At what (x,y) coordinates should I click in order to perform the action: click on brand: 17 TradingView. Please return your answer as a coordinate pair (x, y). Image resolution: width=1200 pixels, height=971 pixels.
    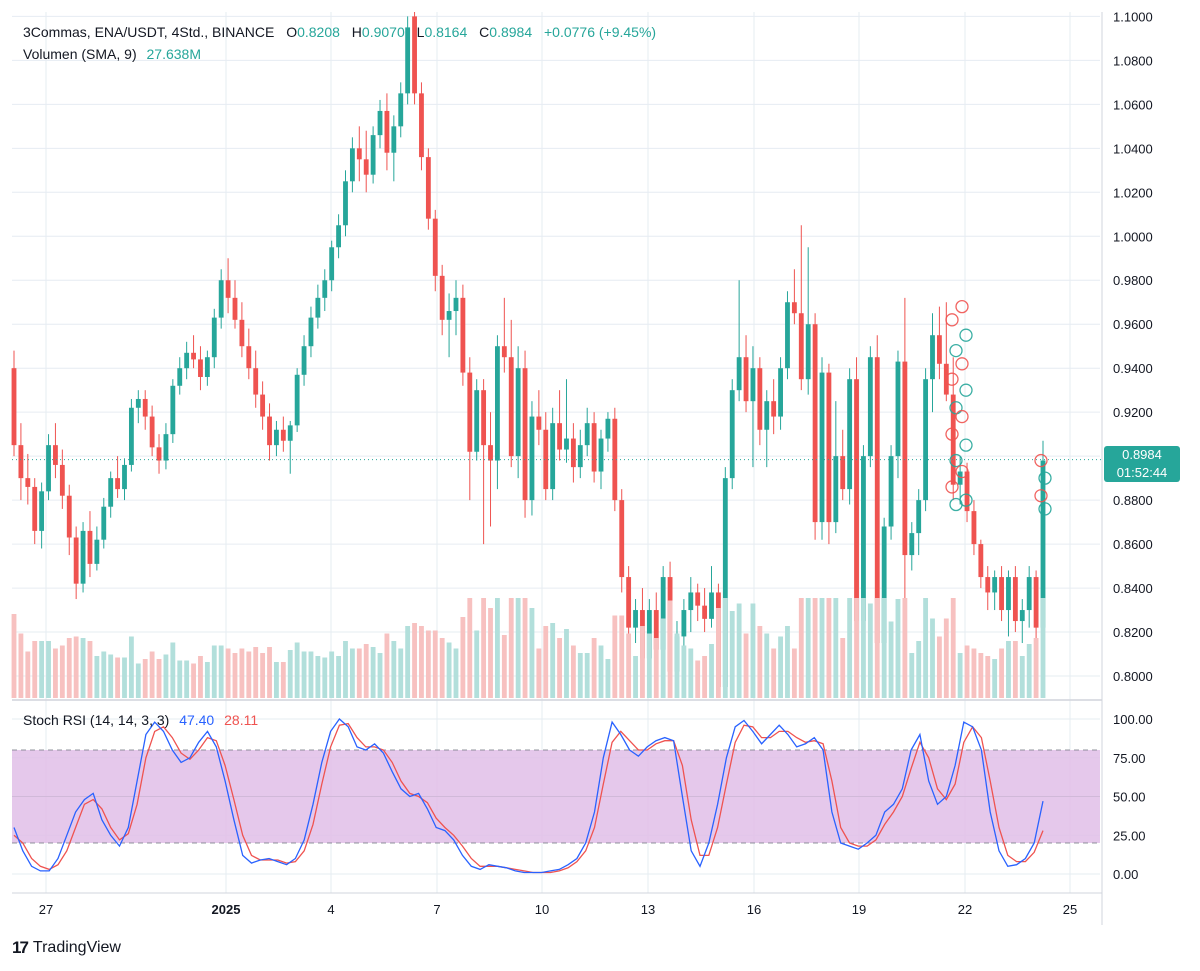
    Looking at the image, I should click on (66, 948).